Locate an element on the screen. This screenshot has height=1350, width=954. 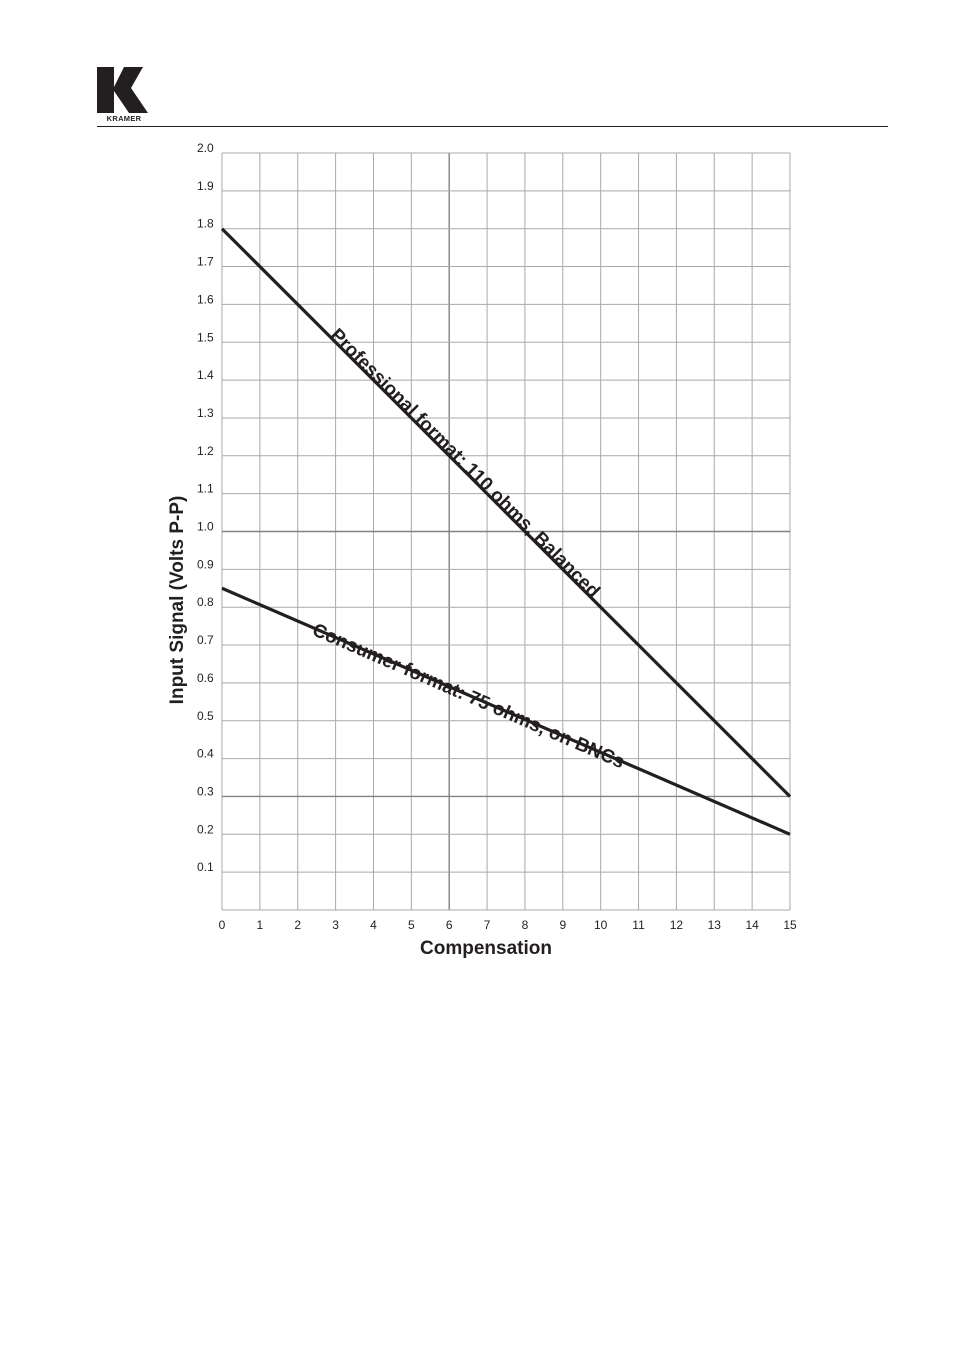
x-tick-label: 1 is located at coordinates (260, 925).